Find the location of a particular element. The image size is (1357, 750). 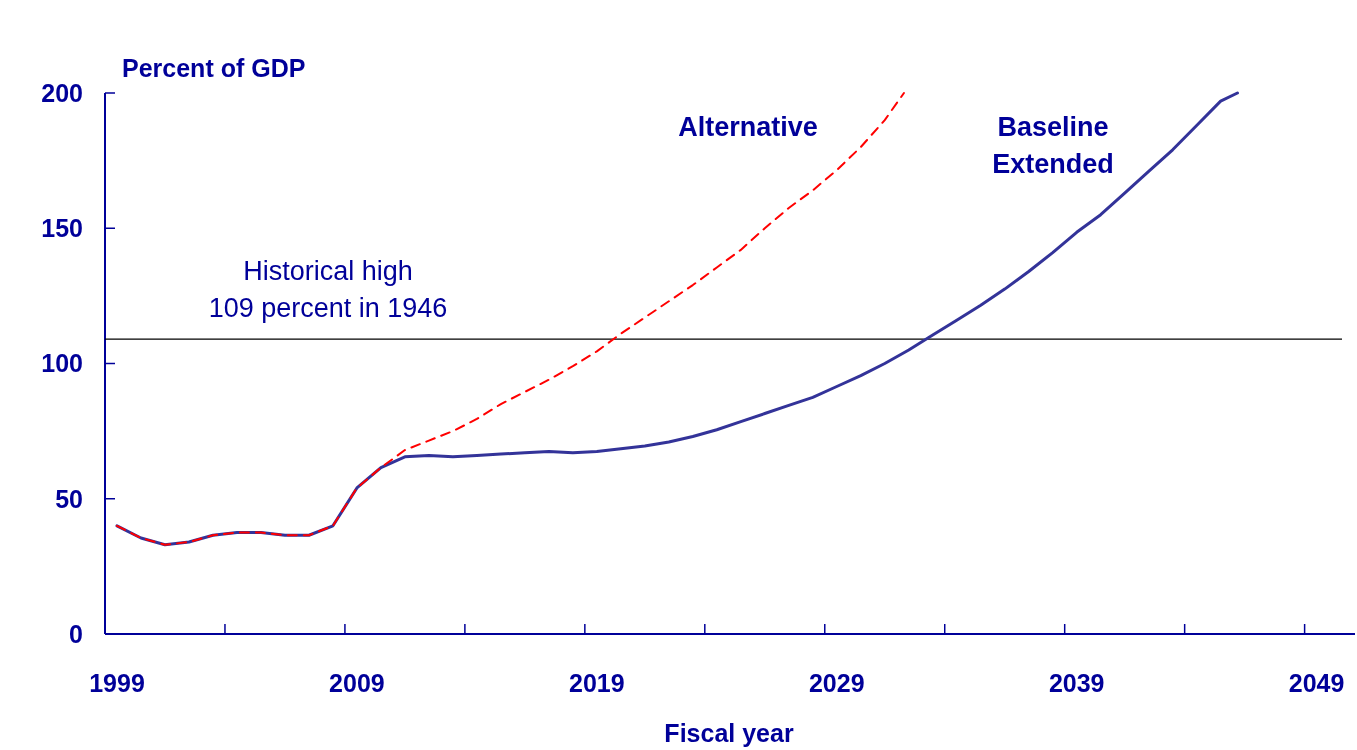

y-tick-label: 200 is located at coordinates (62, 92).